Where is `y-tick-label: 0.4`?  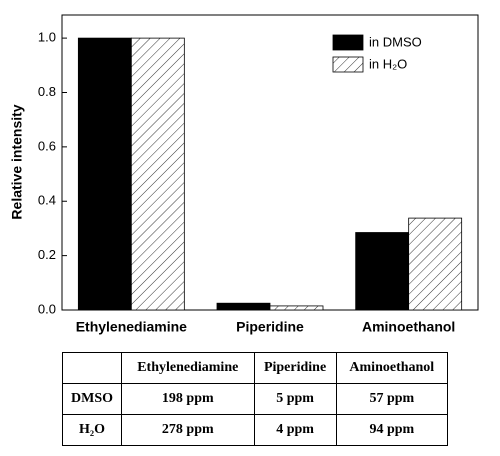 y-tick-label: 0.4 is located at coordinates (47, 200).